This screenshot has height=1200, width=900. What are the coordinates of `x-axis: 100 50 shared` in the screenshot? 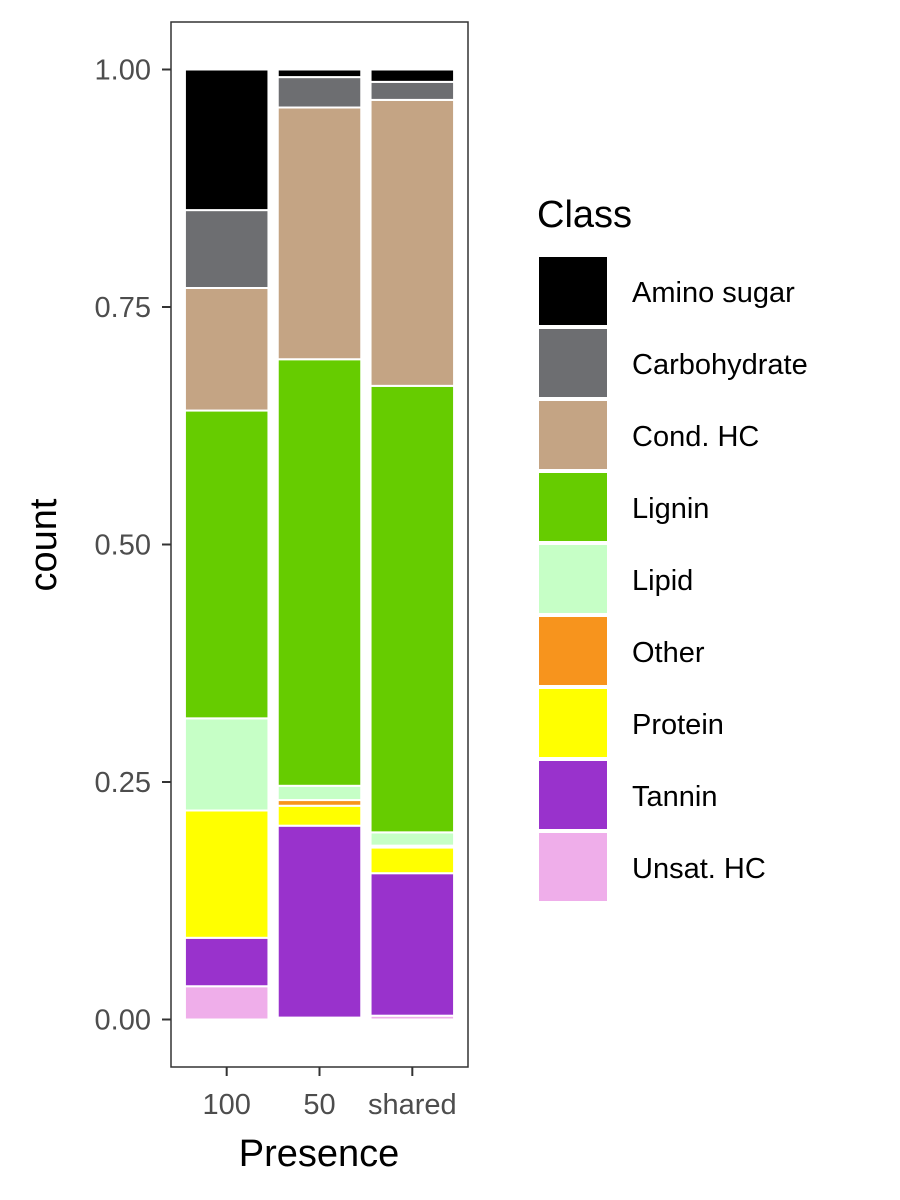 It's located at (329, 1094).